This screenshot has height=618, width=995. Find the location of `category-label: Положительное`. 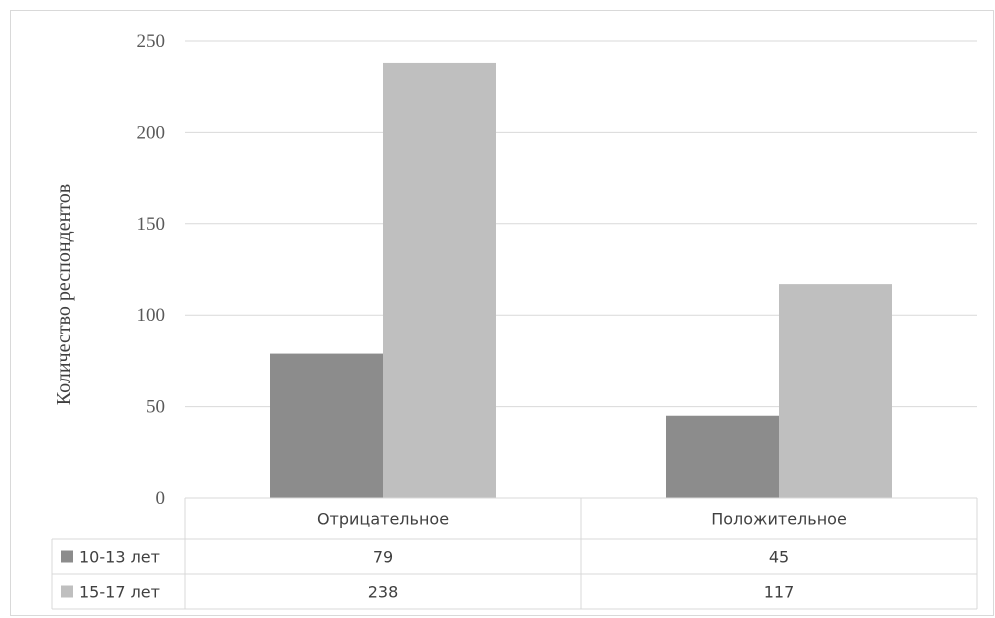

category-label: Положительное is located at coordinates (779, 519).